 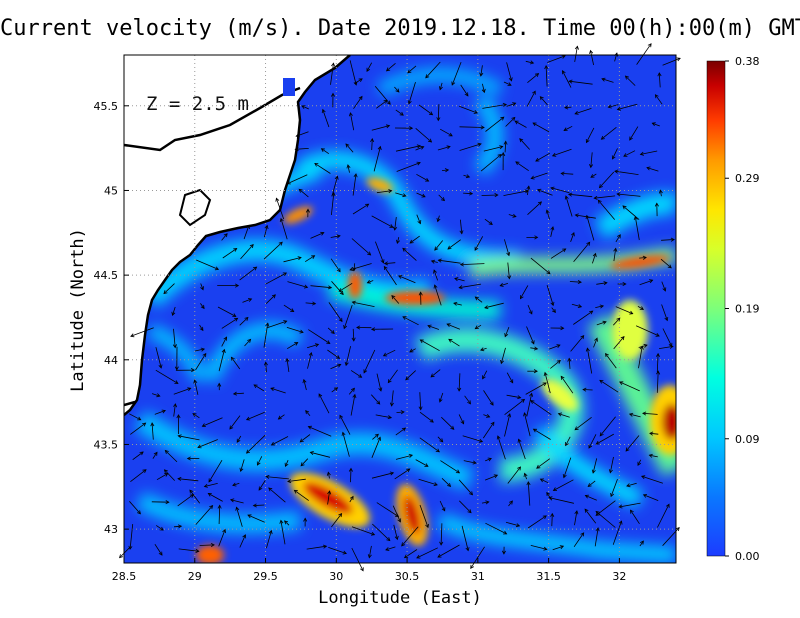 I want to click on border-line, so click(x=212, y=119).